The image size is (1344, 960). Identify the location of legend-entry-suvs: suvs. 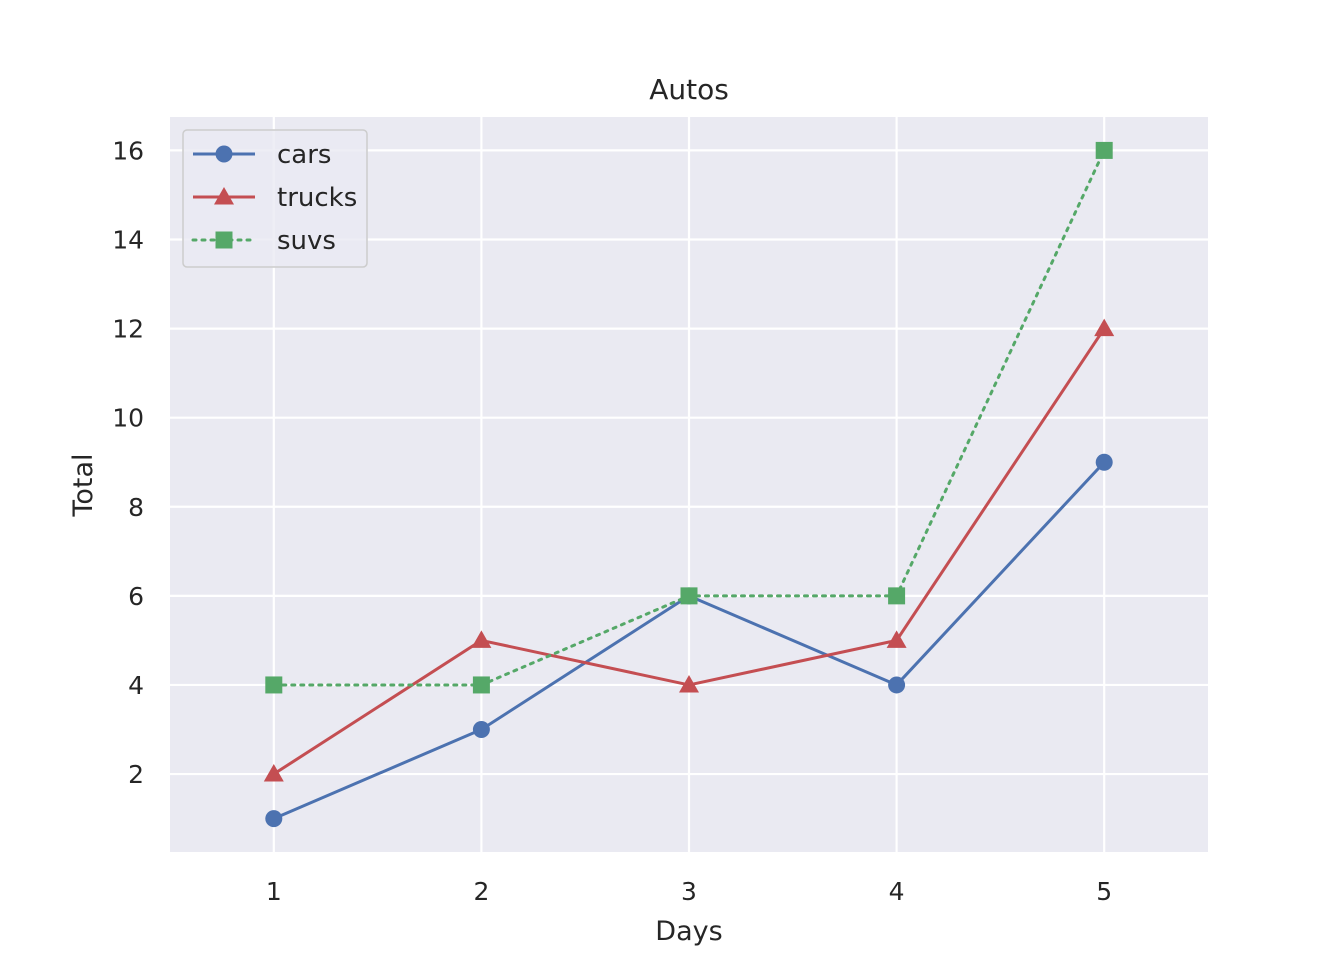
(263, 241).